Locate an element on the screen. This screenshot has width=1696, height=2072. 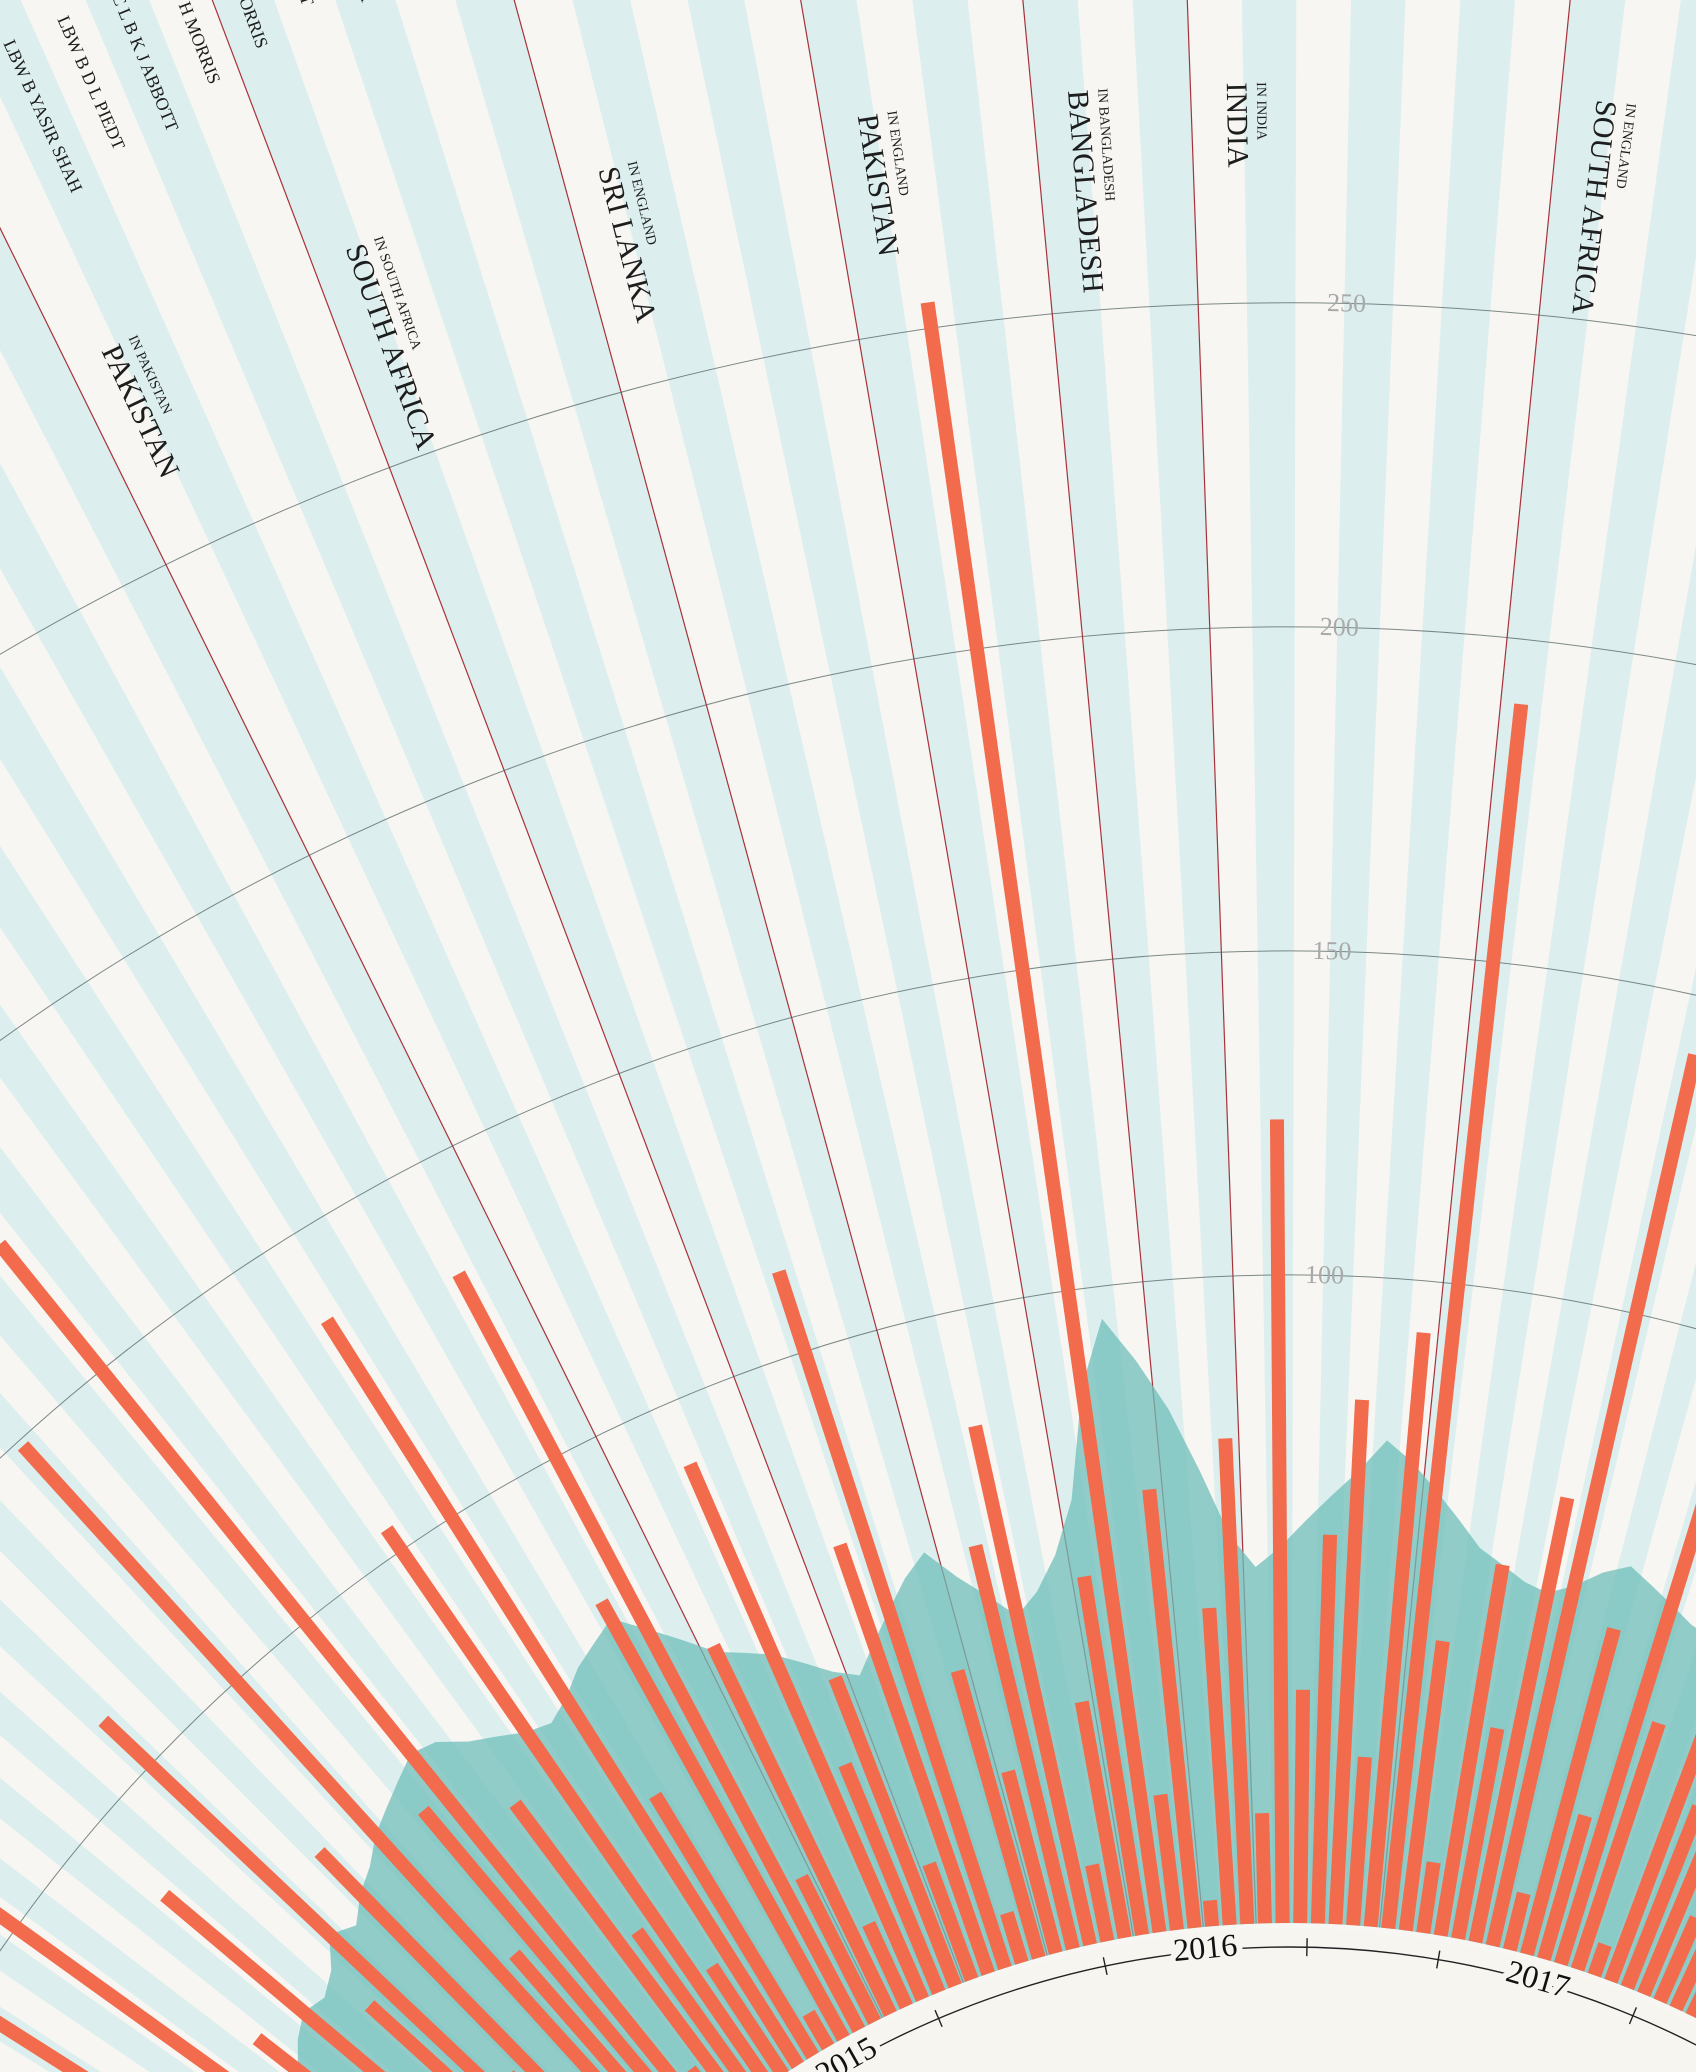
x-tick-label: 2016 is located at coordinates (1205, 1947).